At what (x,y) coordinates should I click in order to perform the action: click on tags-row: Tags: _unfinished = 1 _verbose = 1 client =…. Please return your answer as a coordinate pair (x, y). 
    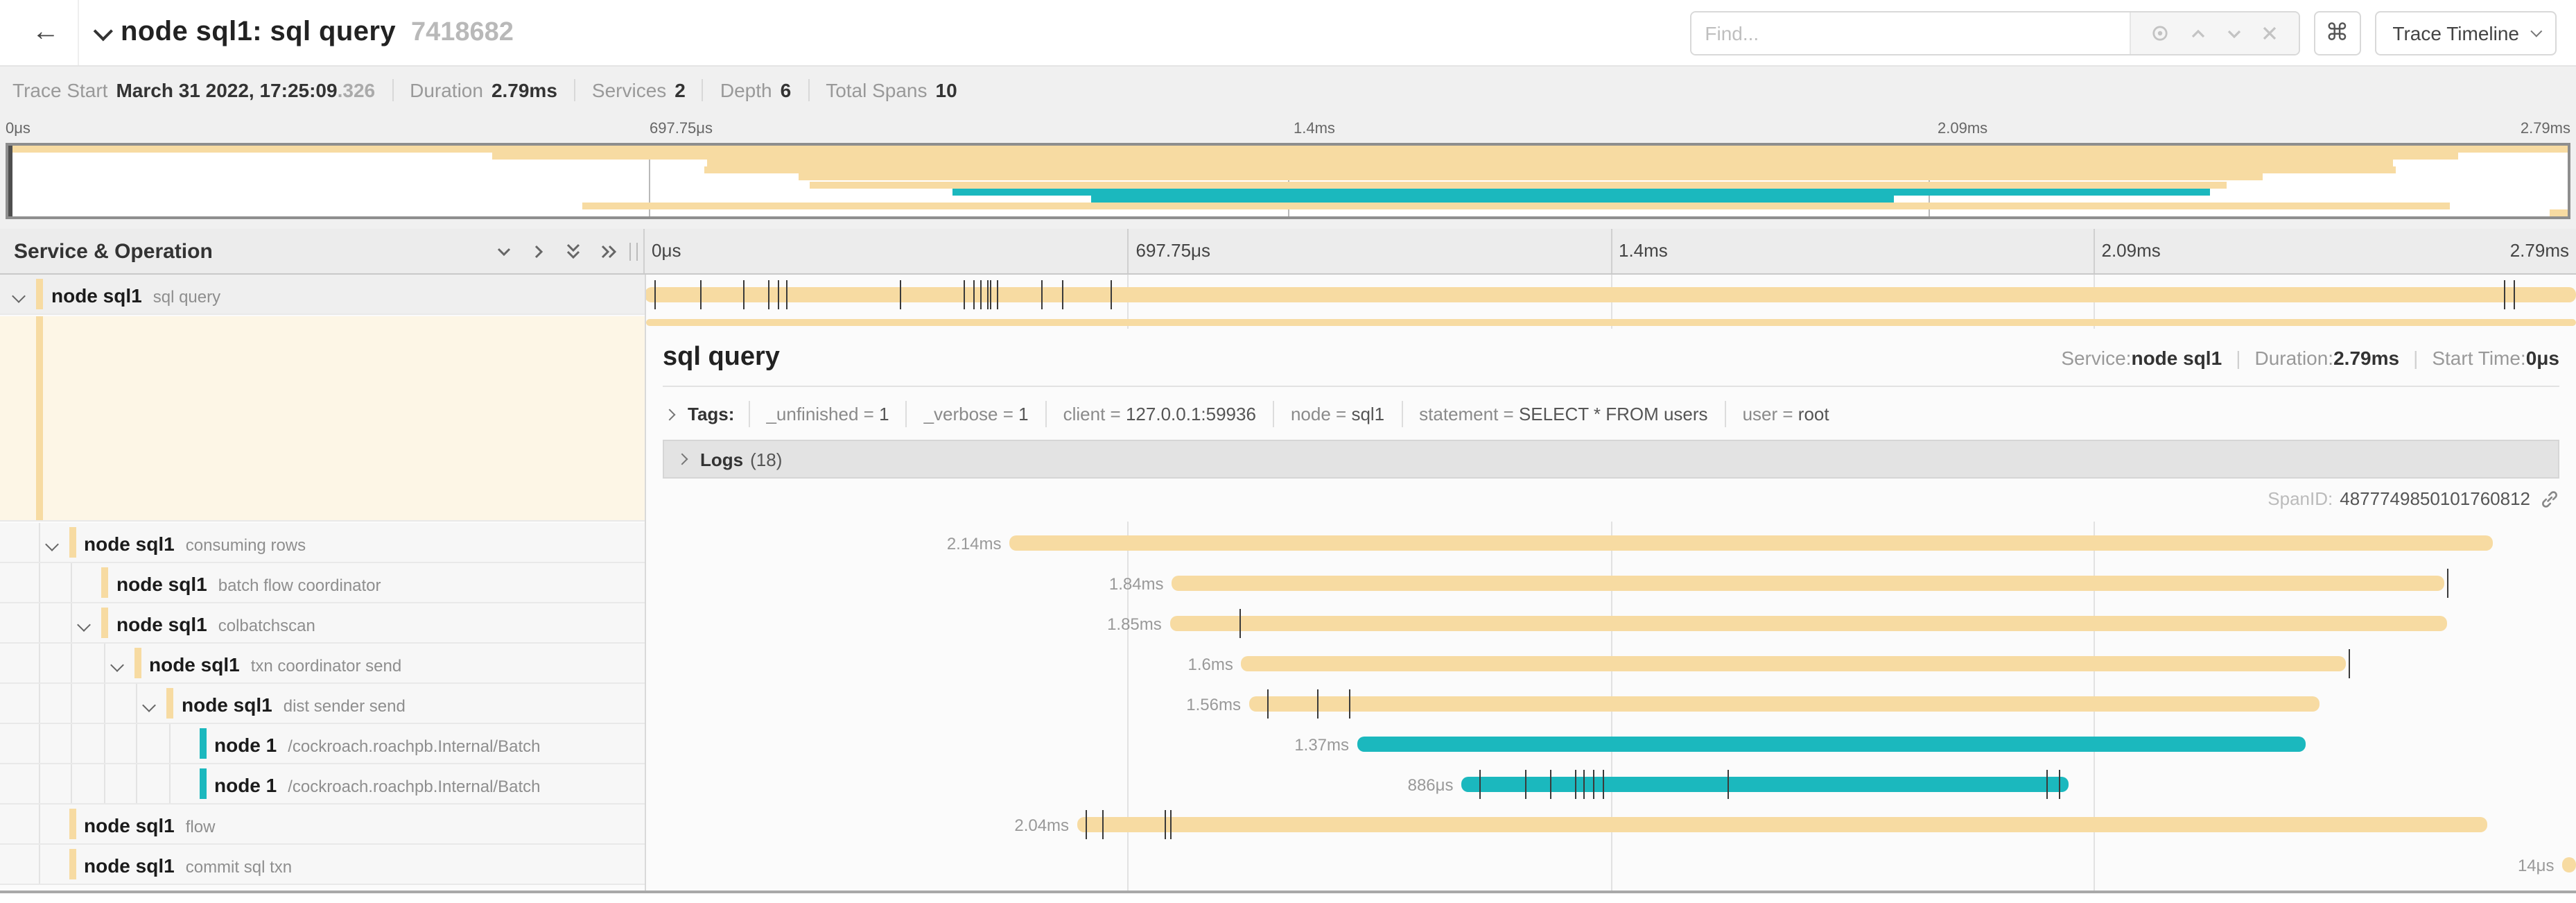
    Looking at the image, I should click on (1611, 414).